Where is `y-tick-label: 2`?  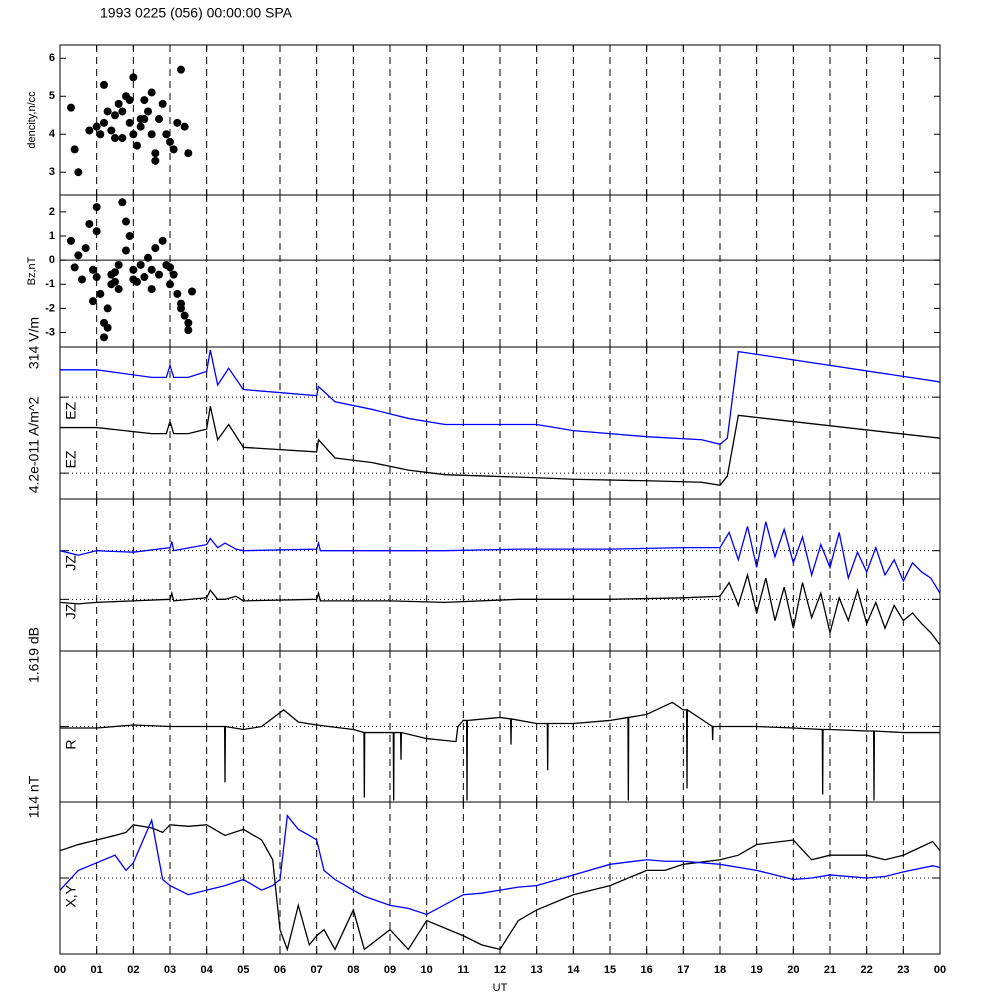 y-tick-label: 2 is located at coordinates (52, 212).